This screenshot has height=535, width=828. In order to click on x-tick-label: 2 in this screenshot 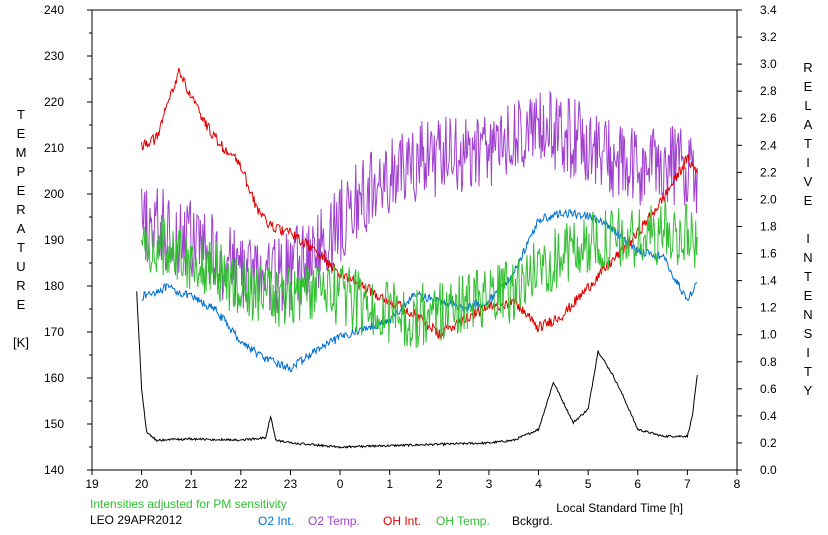, I will do `click(439, 484)`.